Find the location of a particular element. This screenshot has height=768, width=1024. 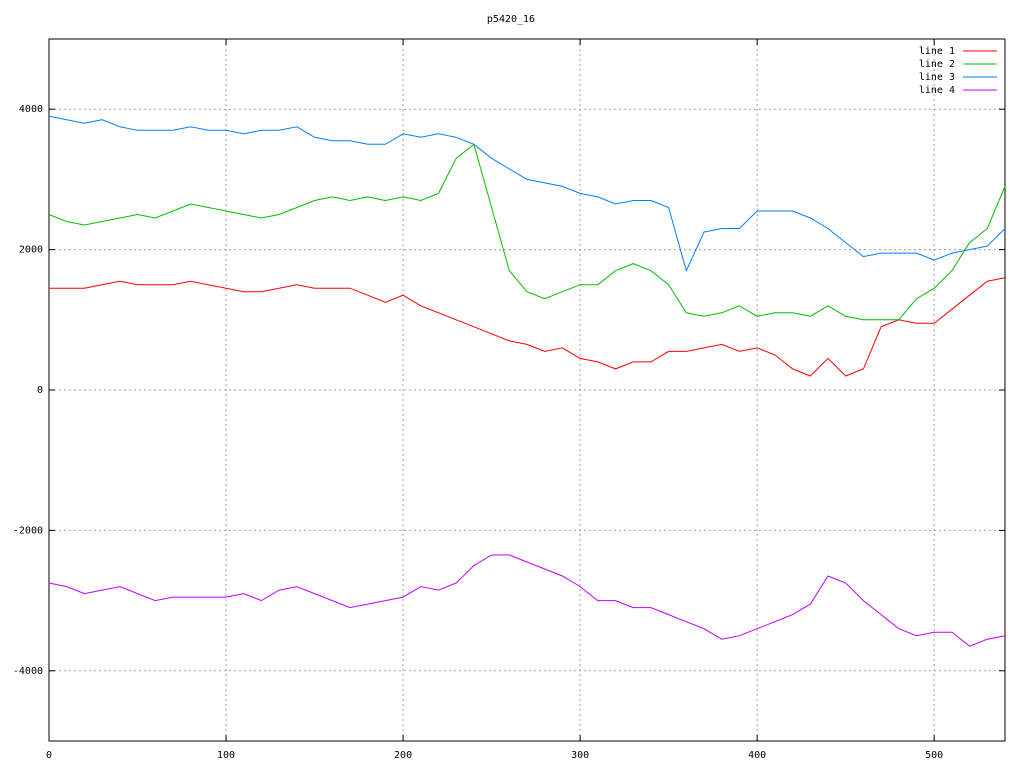

legend-label: line 3 is located at coordinates (937, 77).